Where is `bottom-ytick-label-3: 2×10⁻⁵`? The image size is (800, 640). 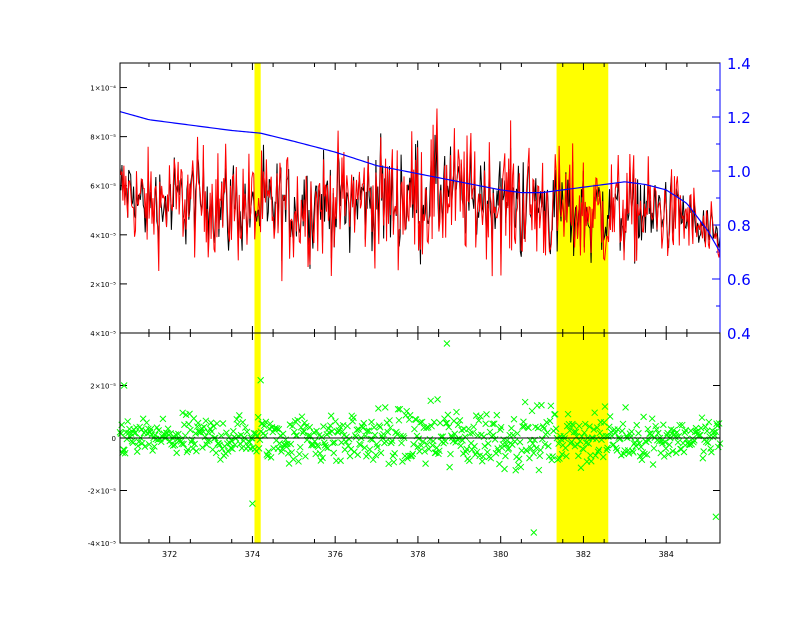
bottom-ytick-label-3: 2×10⁻⁵ is located at coordinates (103, 387).